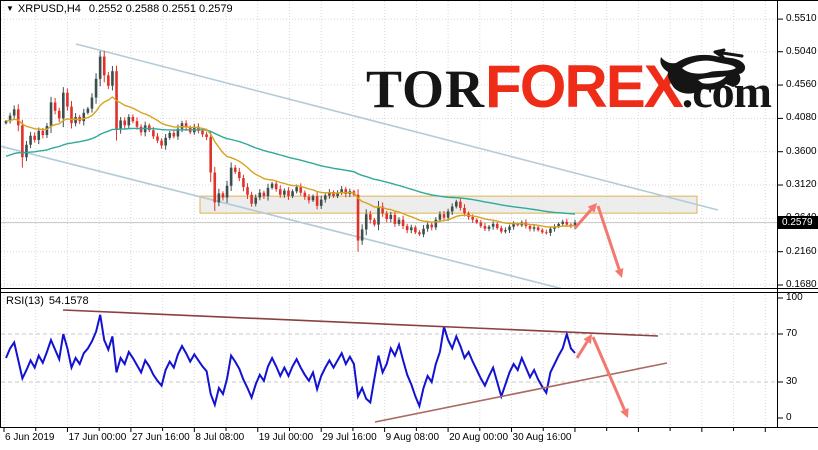 The width and height of the screenshot is (818, 450). What do you see at coordinates (10, 8) in the screenshot?
I see `dropdown-triangle-icon: ▼` at bounding box center [10, 8].